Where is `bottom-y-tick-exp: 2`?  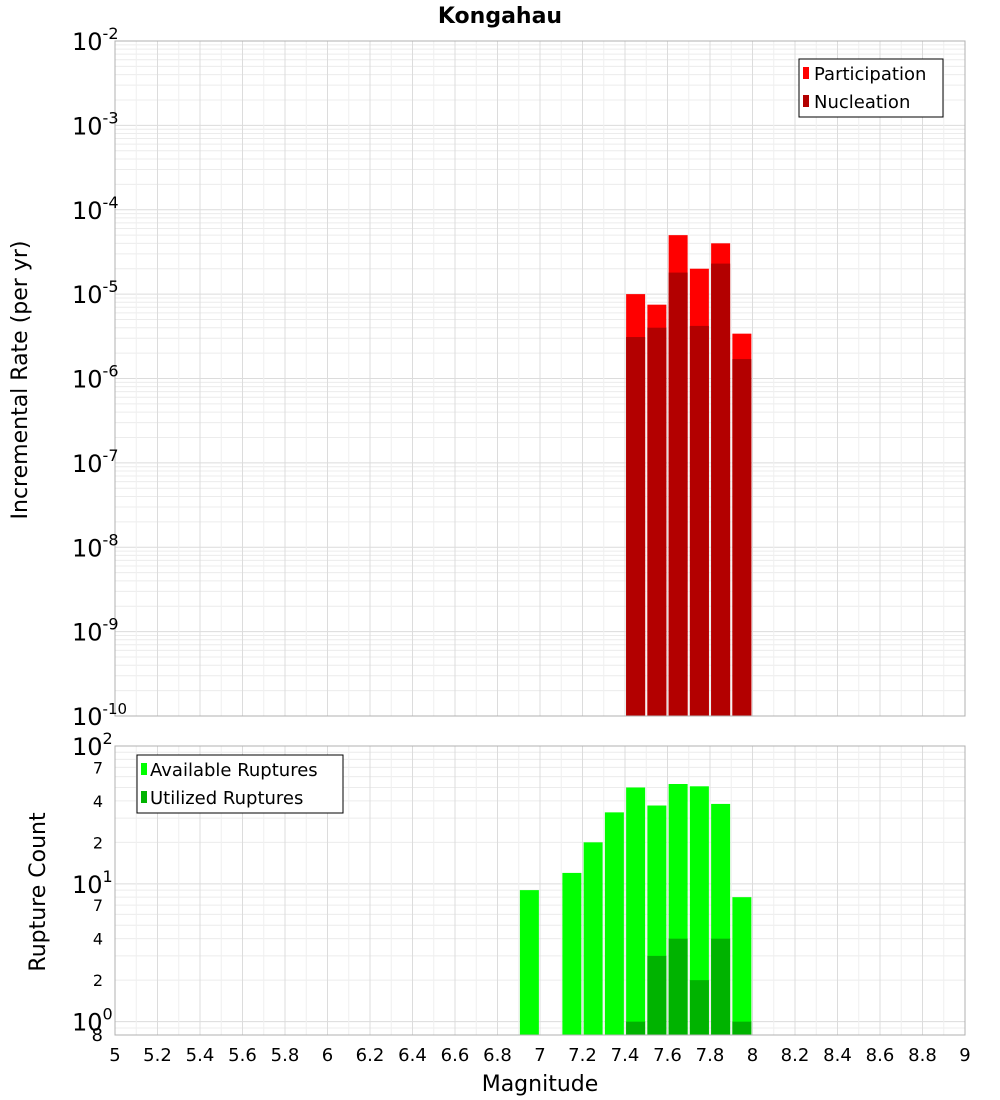 bottom-y-tick-exp: 2 is located at coordinates (108, 738).